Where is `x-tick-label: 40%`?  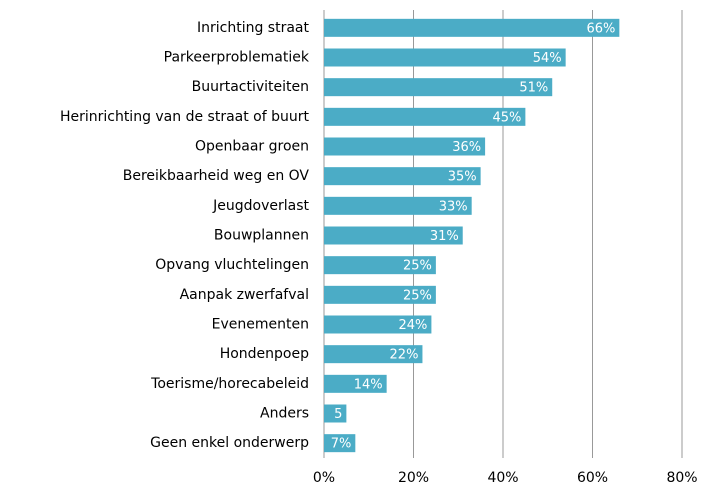 x-tick-label: 40% is located at coordinates (502, 478).